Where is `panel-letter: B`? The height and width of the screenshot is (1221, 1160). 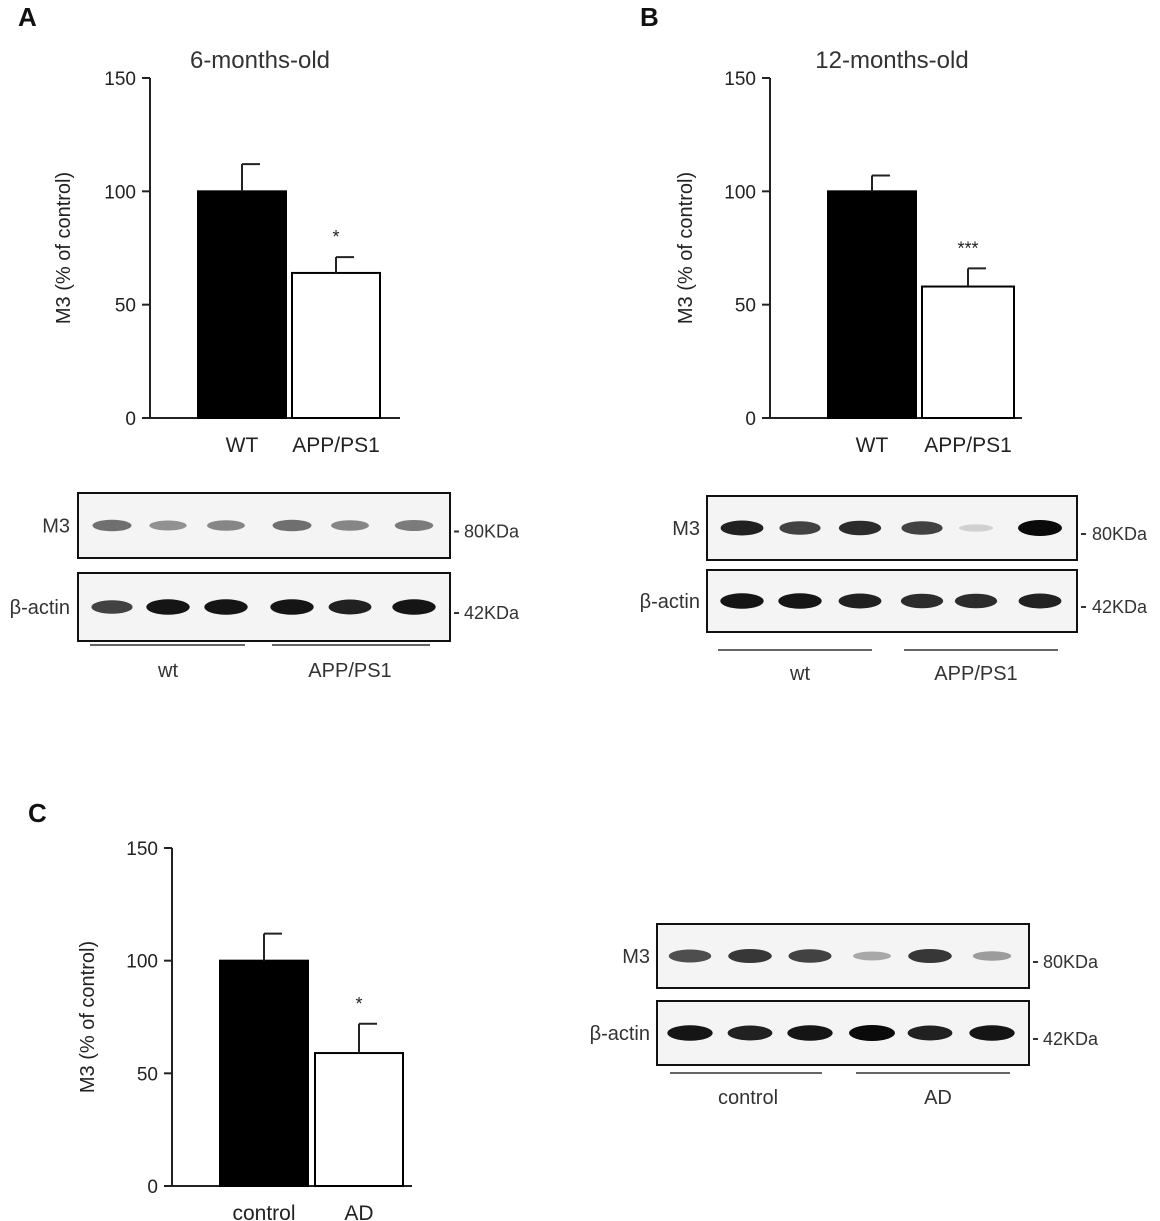 panel-letter: B is located at coordinates (649, 17).